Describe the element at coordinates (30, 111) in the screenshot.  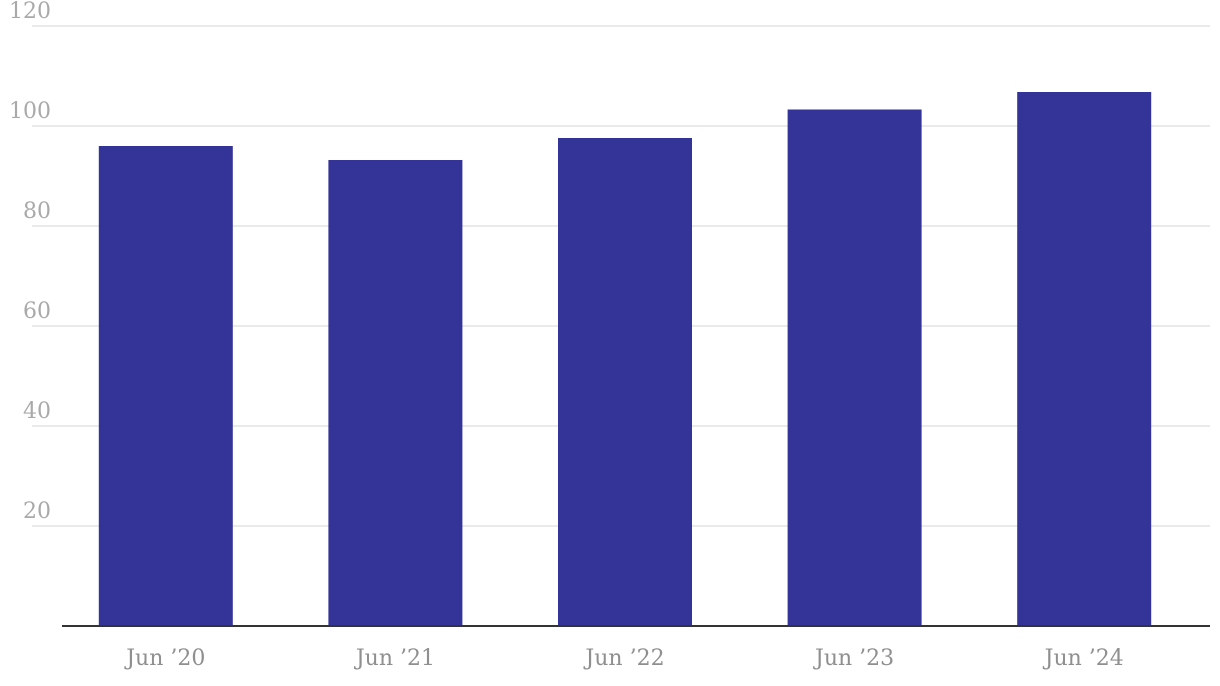
I see `y-tick-label: 100` at that location.